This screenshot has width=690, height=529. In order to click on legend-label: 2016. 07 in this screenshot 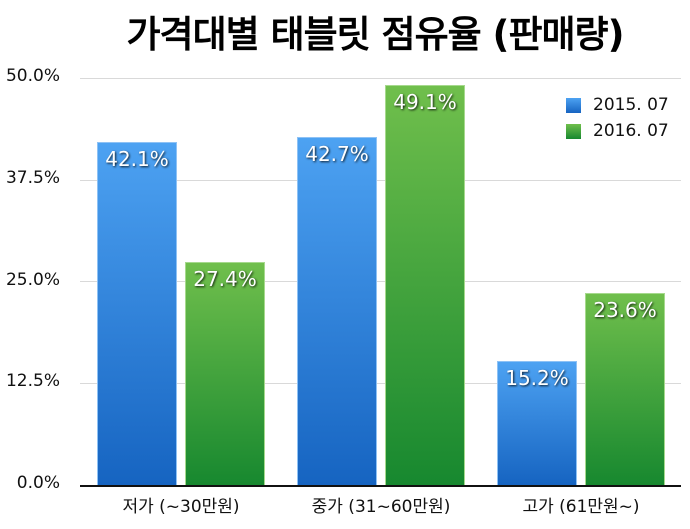, I will do `click(631, 131)`.